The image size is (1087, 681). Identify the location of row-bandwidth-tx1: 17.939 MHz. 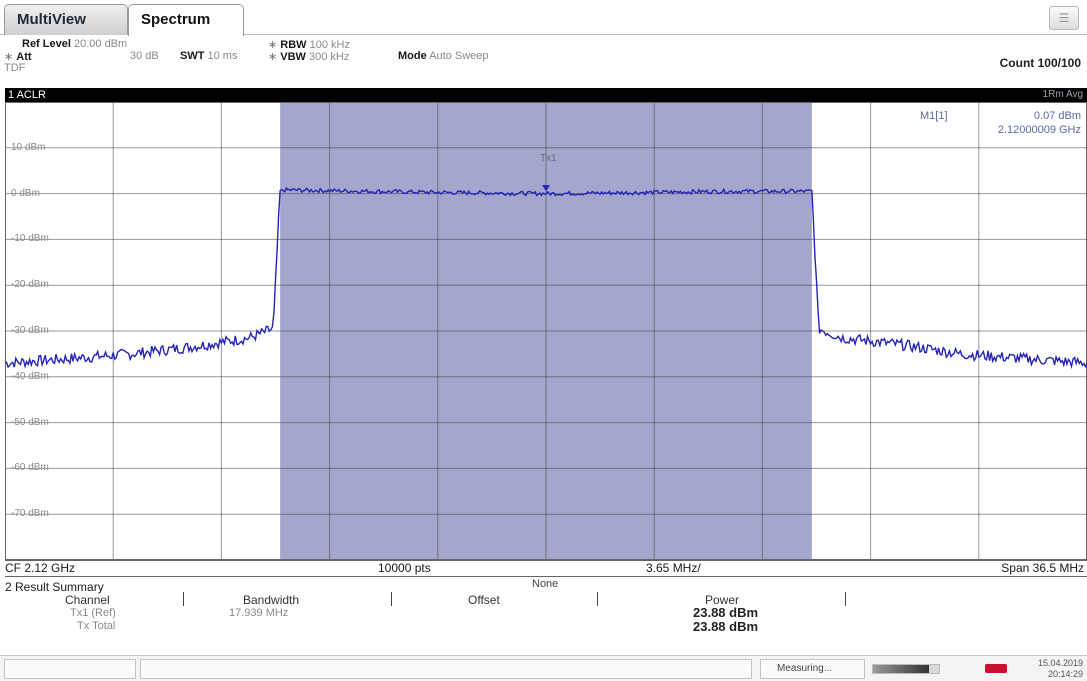
(259, 613).